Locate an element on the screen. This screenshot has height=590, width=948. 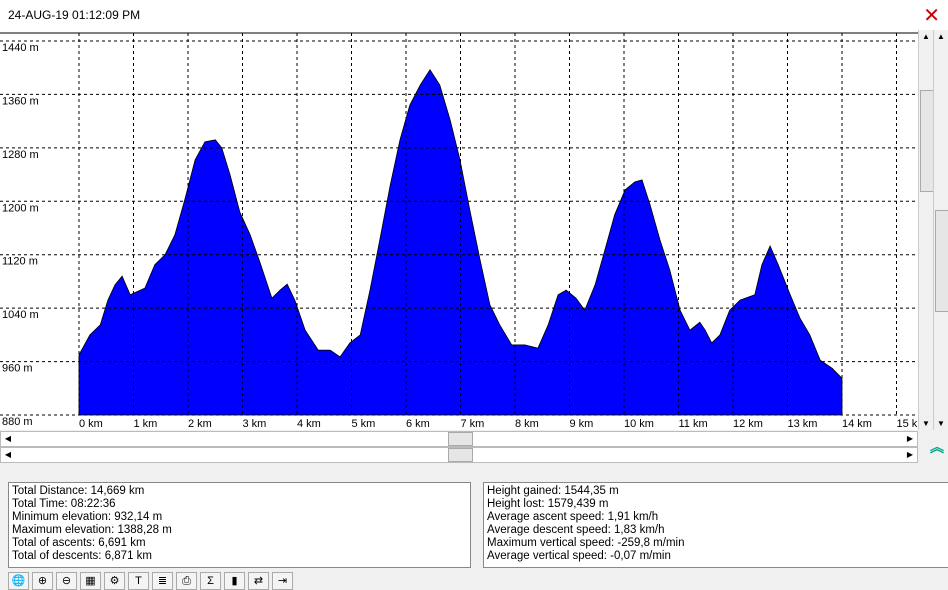
stat-avg-vertical-speed: Average vertical speed: -0,07 m/min is located at coordinates (579, 556).